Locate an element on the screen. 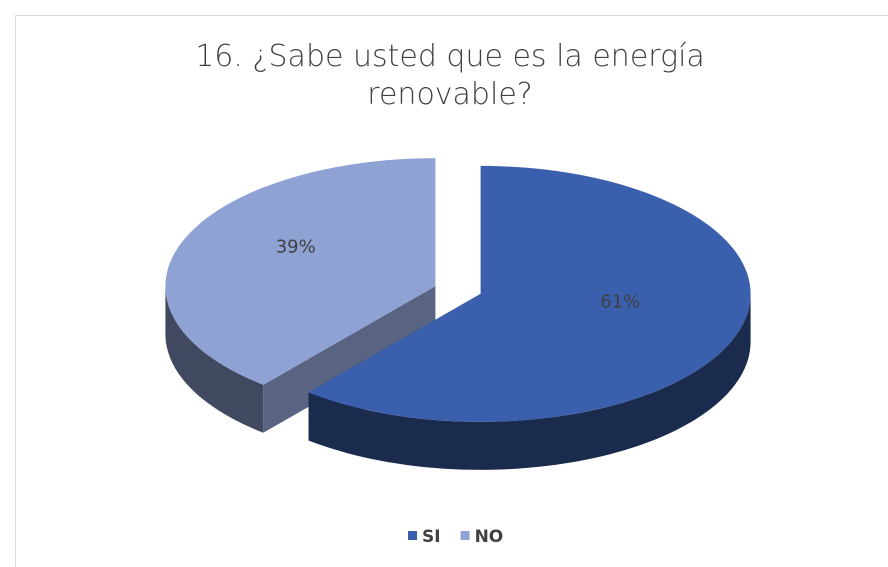  data-label: 61% is located at coordinates (620, 302).